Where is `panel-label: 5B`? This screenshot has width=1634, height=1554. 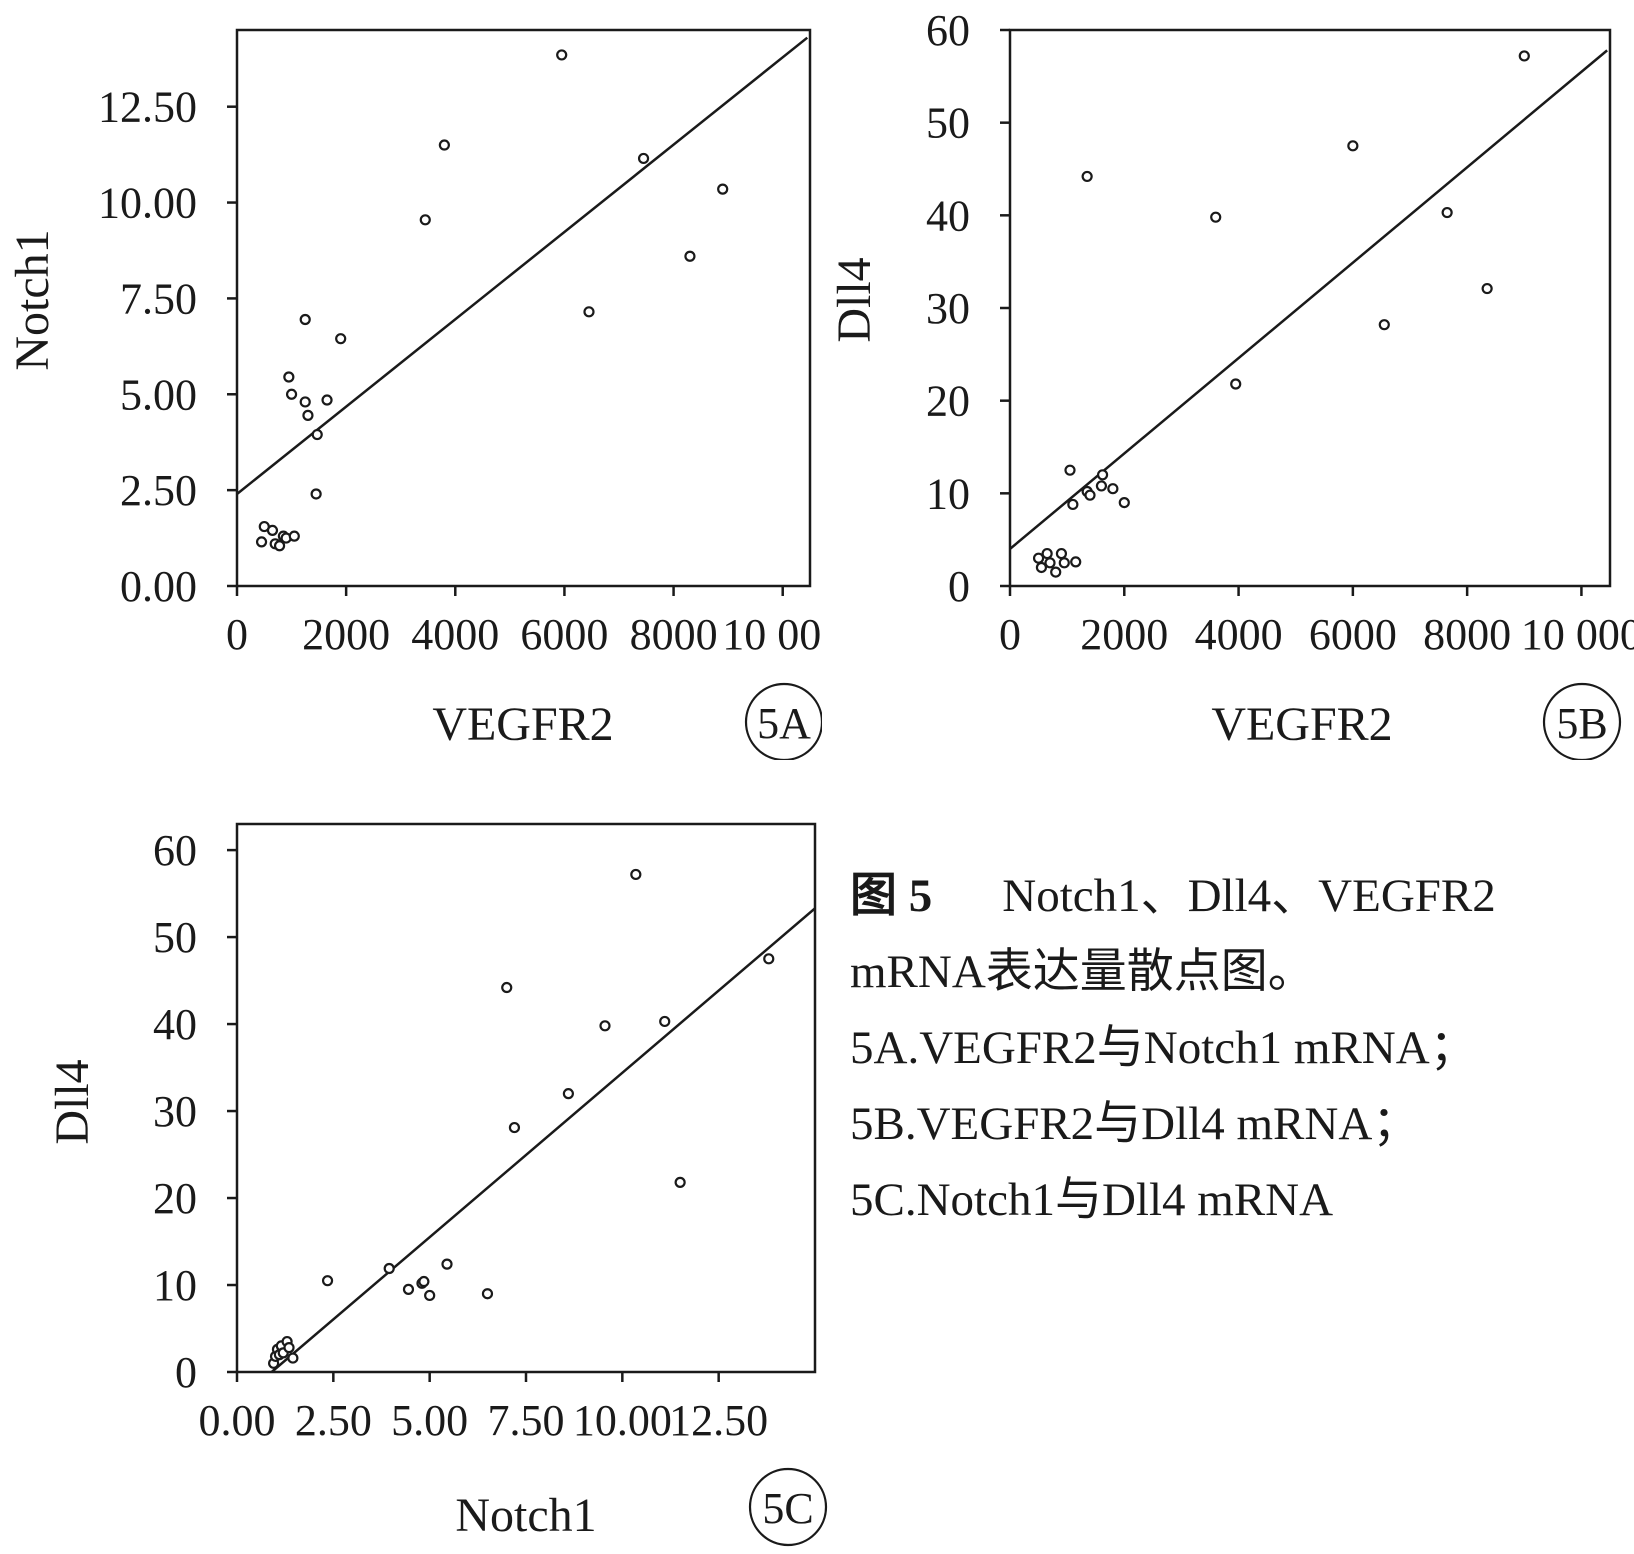 panel-label: 5B is located at coordinates (1581, 723).